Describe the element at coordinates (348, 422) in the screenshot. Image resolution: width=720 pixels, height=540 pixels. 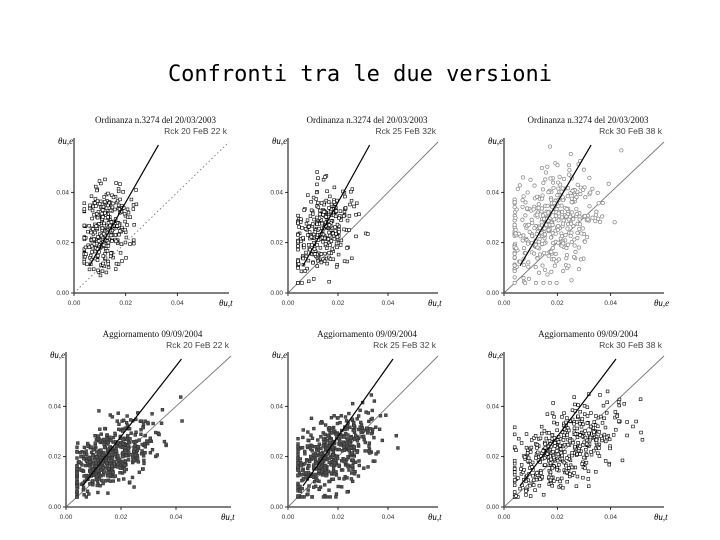
I see `fit-line` at that location.